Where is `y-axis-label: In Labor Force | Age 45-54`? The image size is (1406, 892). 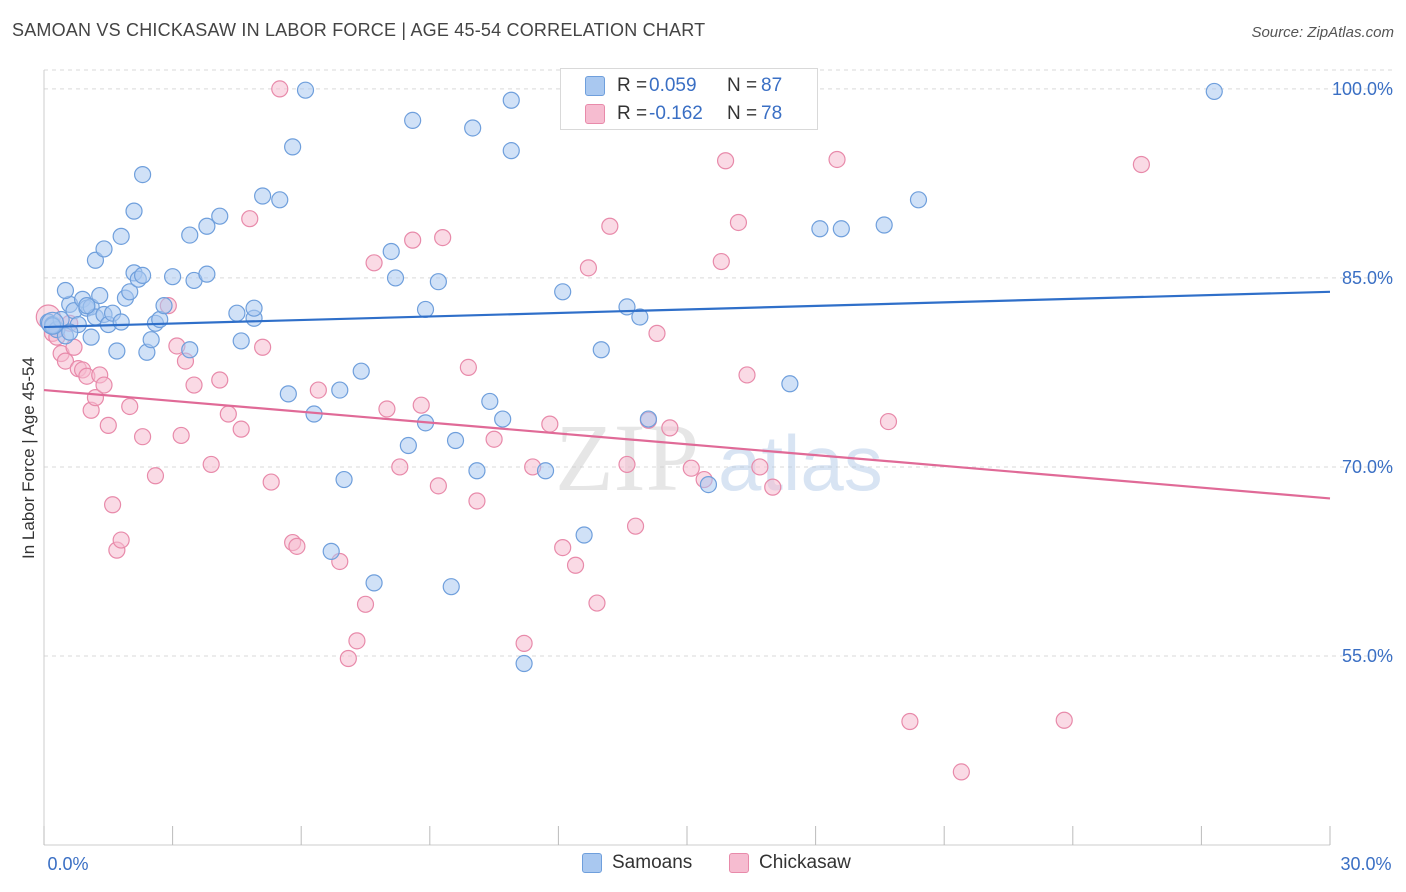
y-axis-label: In Labor Force | Age 45-54 is located at coordinates (28, 458).